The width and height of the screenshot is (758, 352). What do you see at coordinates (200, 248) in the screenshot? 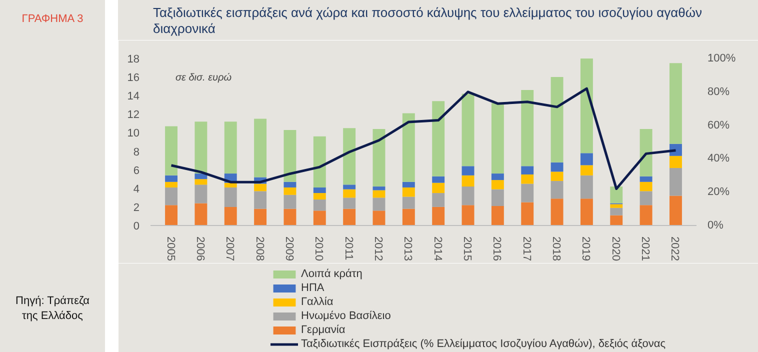
I see `x-tick-label: 2006` at bounding box center [200, 248].